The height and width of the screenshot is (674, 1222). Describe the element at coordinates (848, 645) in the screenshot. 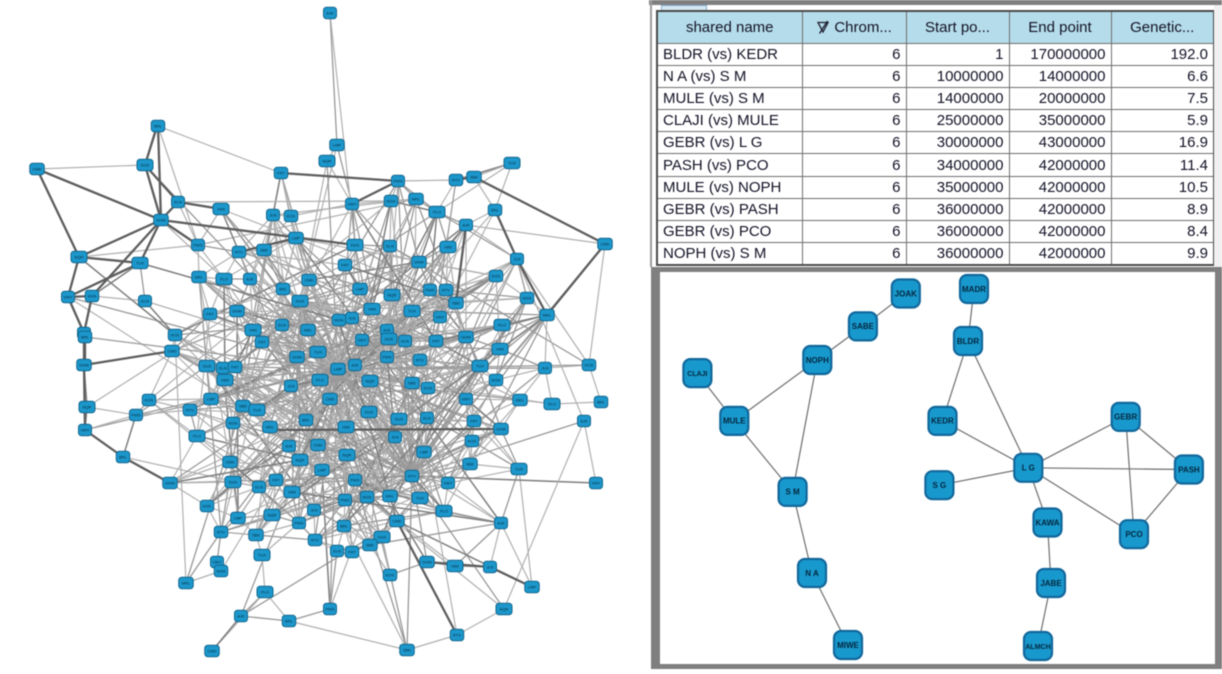

I see `svg-text: MIWE` at that location.